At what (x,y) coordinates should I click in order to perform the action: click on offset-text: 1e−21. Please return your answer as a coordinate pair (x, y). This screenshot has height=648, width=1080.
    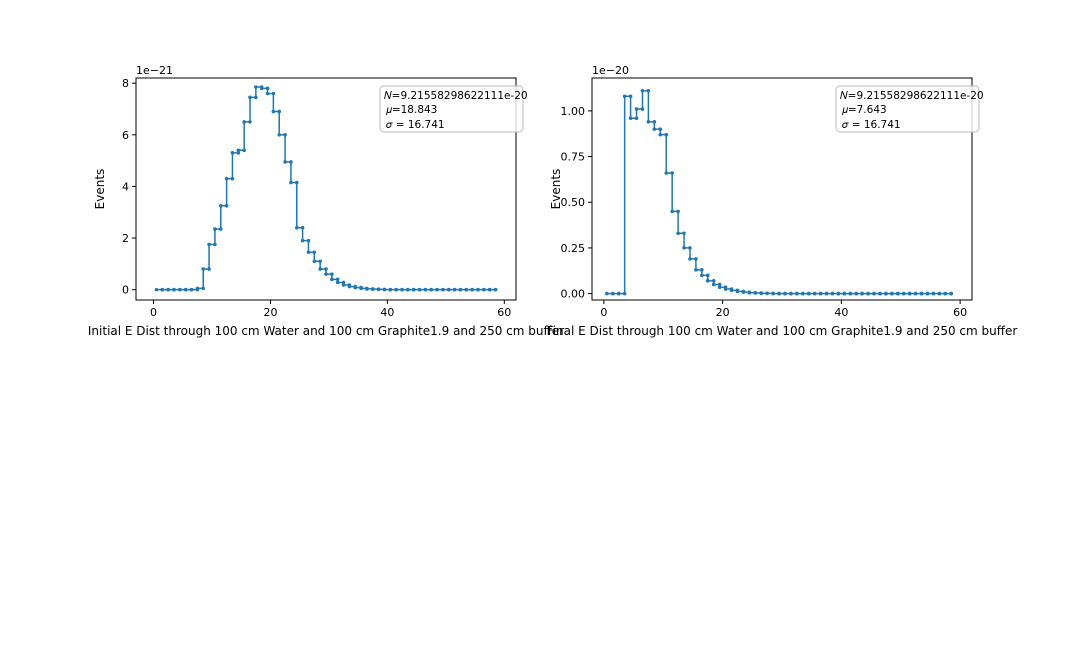
    Looking at the image, I should click on (154, 70).